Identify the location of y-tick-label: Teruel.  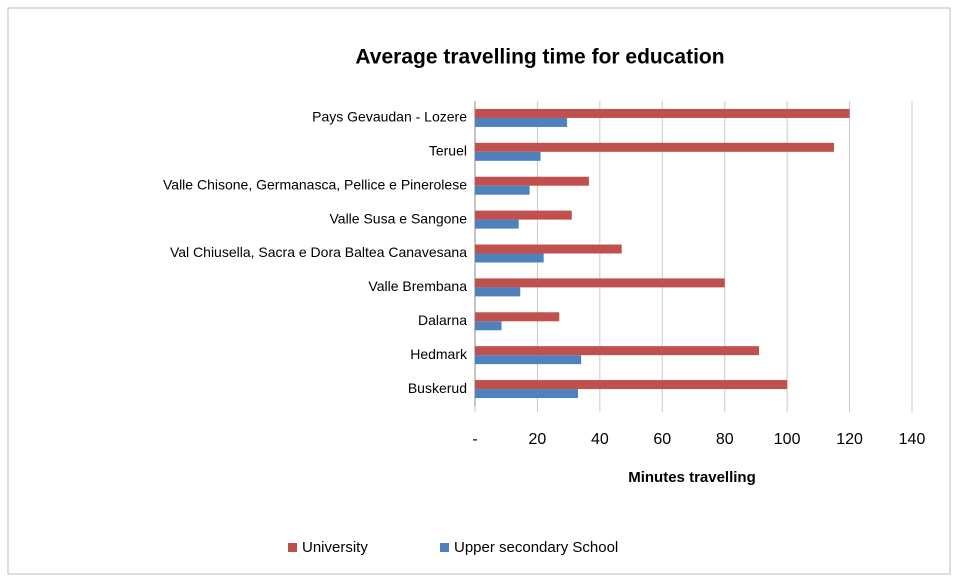
(448, 151).